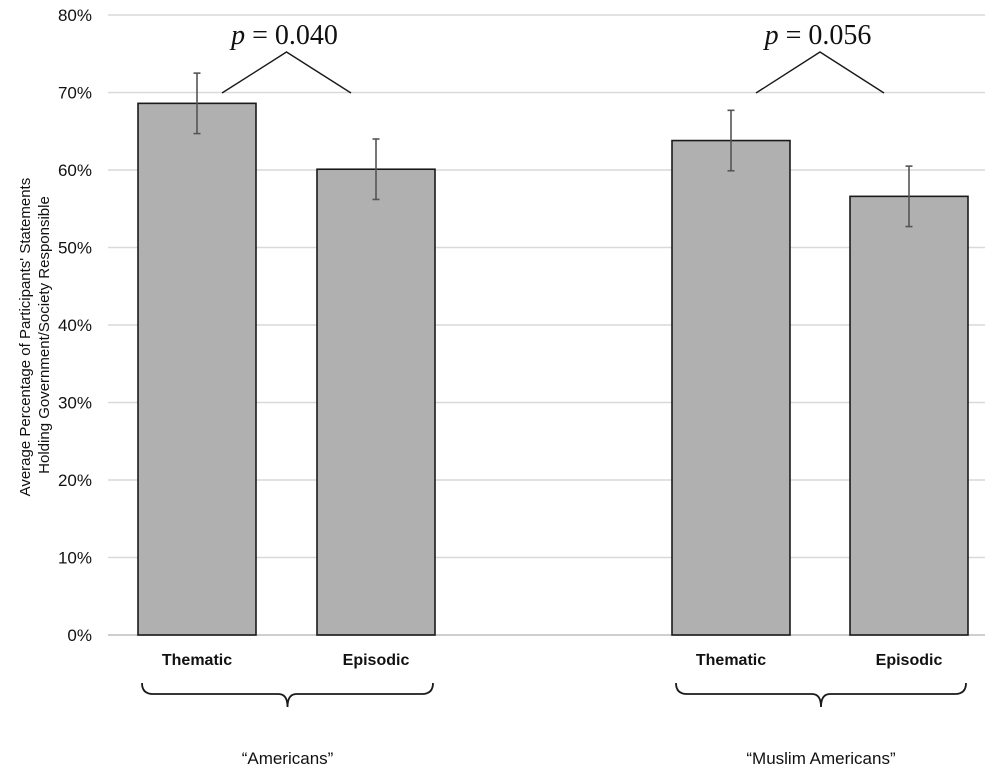 This screenshot has height=774, width=997. What do you see at coordinates (75, 93) in the screenshot?
I see `y-tick-label: 70%` at bounding box center [75, 93].